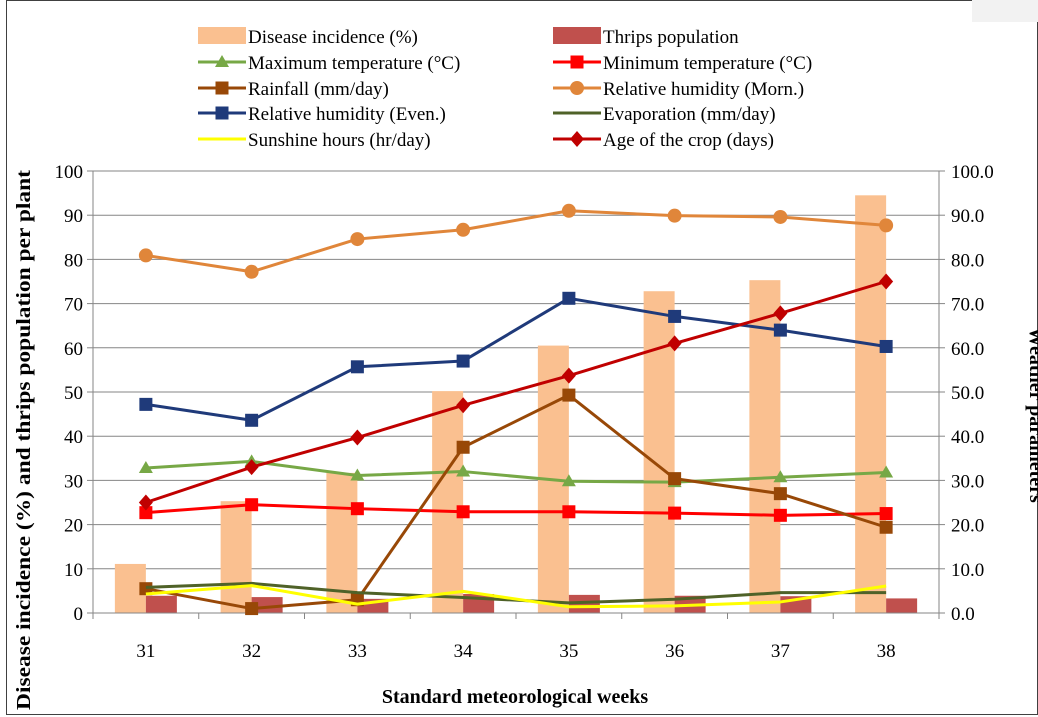 This screenshot has height=717, width=1038. What do you see at coordinates (577, 35) in the screenshot?
I see `legend-swatch-thrips-population` at bounding box center [577, 35].